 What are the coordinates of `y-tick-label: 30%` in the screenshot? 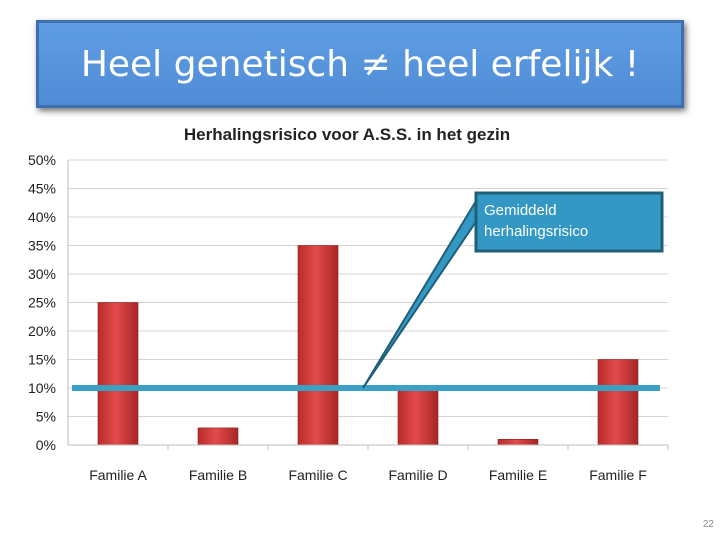 It's located at (42, 274).